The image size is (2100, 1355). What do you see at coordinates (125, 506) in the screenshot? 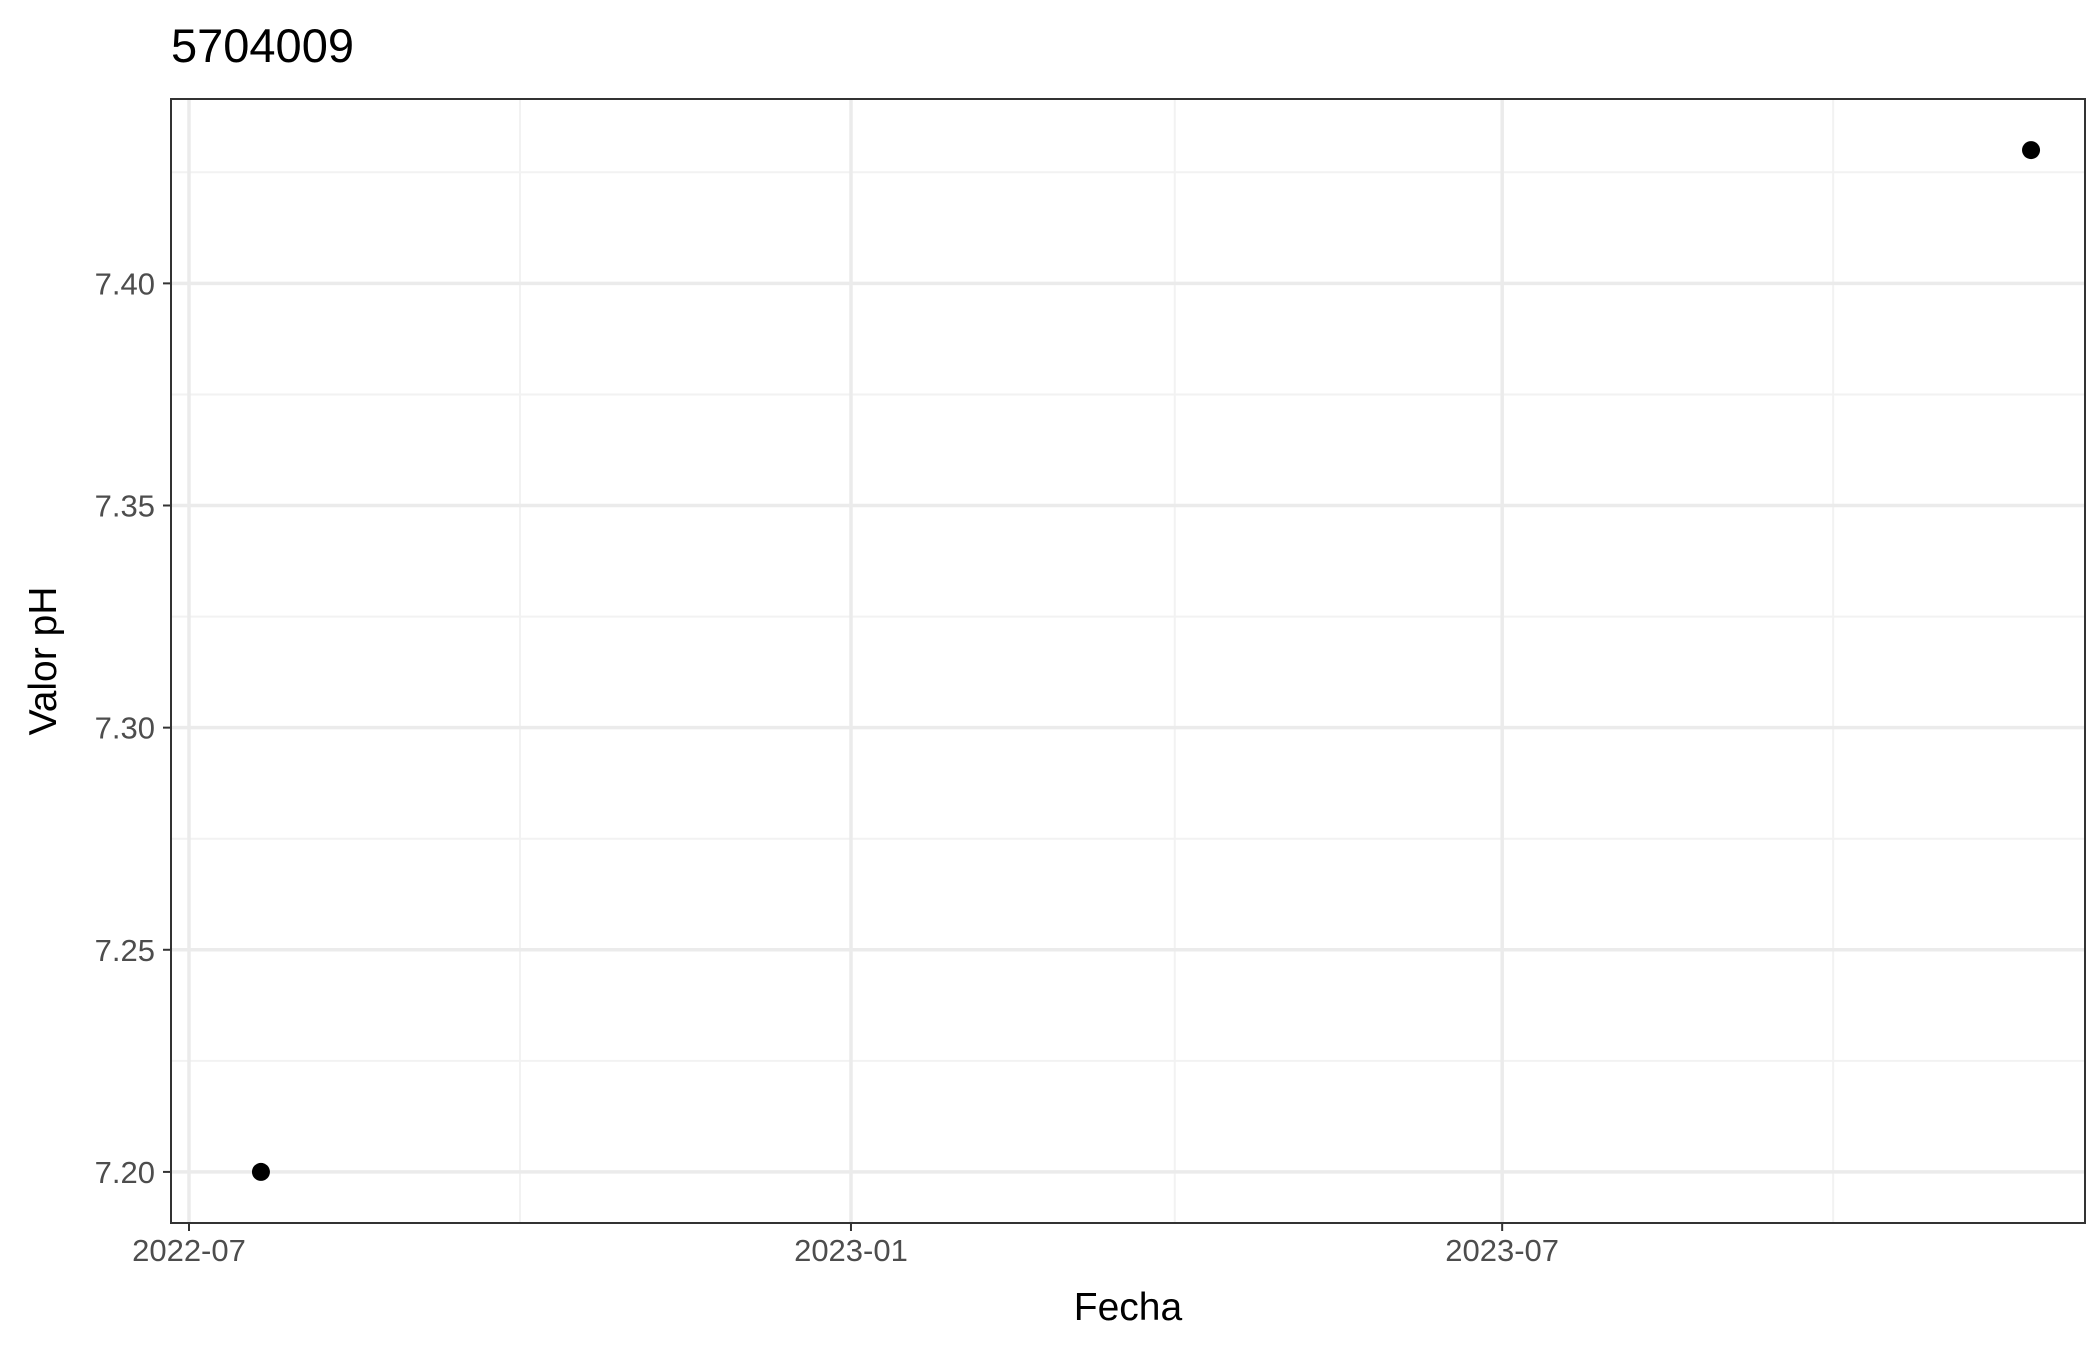
I see `y-tick-label: 7.35` at bounding box center [125, 506].